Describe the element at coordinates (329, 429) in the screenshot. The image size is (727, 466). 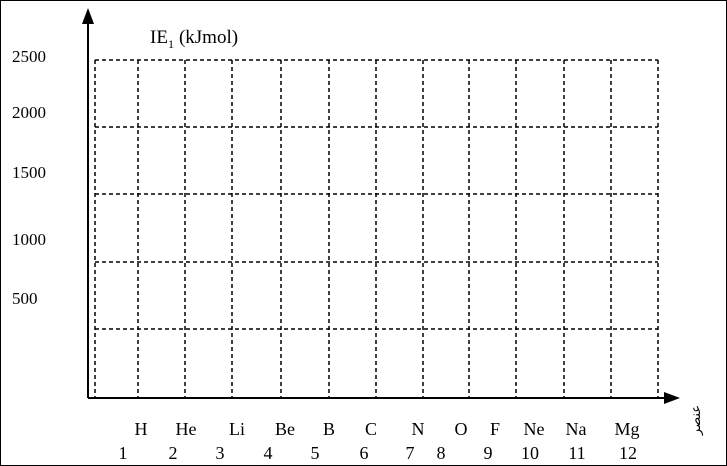
I see `element-symbol-label: B` at that location.